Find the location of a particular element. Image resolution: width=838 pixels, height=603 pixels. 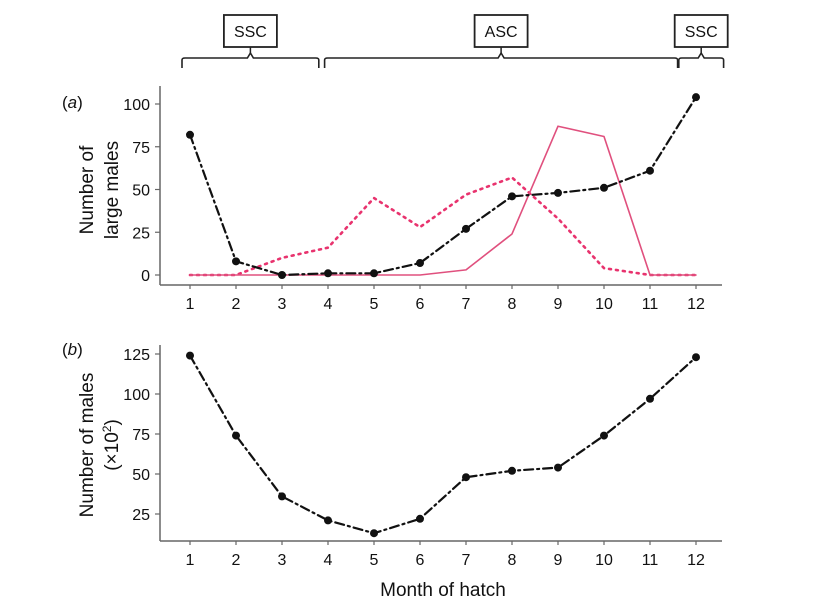

panel-label-letter: b is located at coordinates (72, 349).